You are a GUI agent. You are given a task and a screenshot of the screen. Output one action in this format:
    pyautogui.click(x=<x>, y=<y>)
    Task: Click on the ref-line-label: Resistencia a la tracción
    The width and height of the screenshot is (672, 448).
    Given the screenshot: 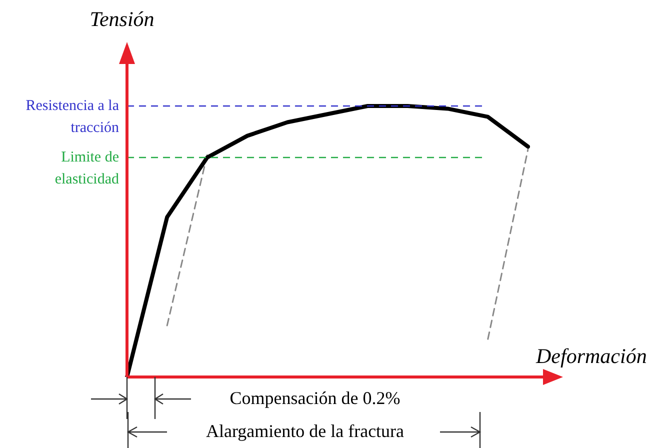 What is the action you would take?
    pyautogui.click(x=73, y=117)
    